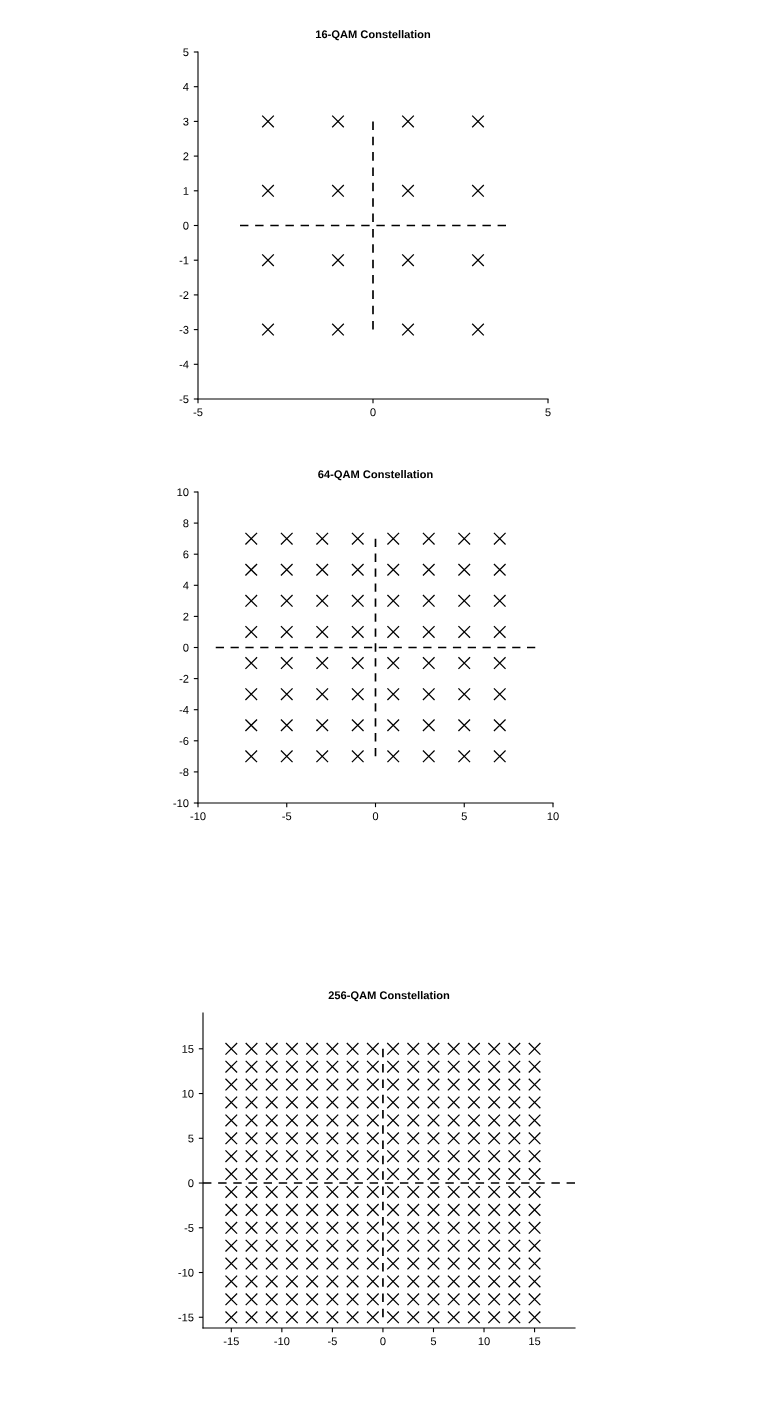 The height and width of the screenshot is (1423, 784). Describe the element at coordinates (184, 329) in the screenshot. I see `y-tick-label: -3` at that location.